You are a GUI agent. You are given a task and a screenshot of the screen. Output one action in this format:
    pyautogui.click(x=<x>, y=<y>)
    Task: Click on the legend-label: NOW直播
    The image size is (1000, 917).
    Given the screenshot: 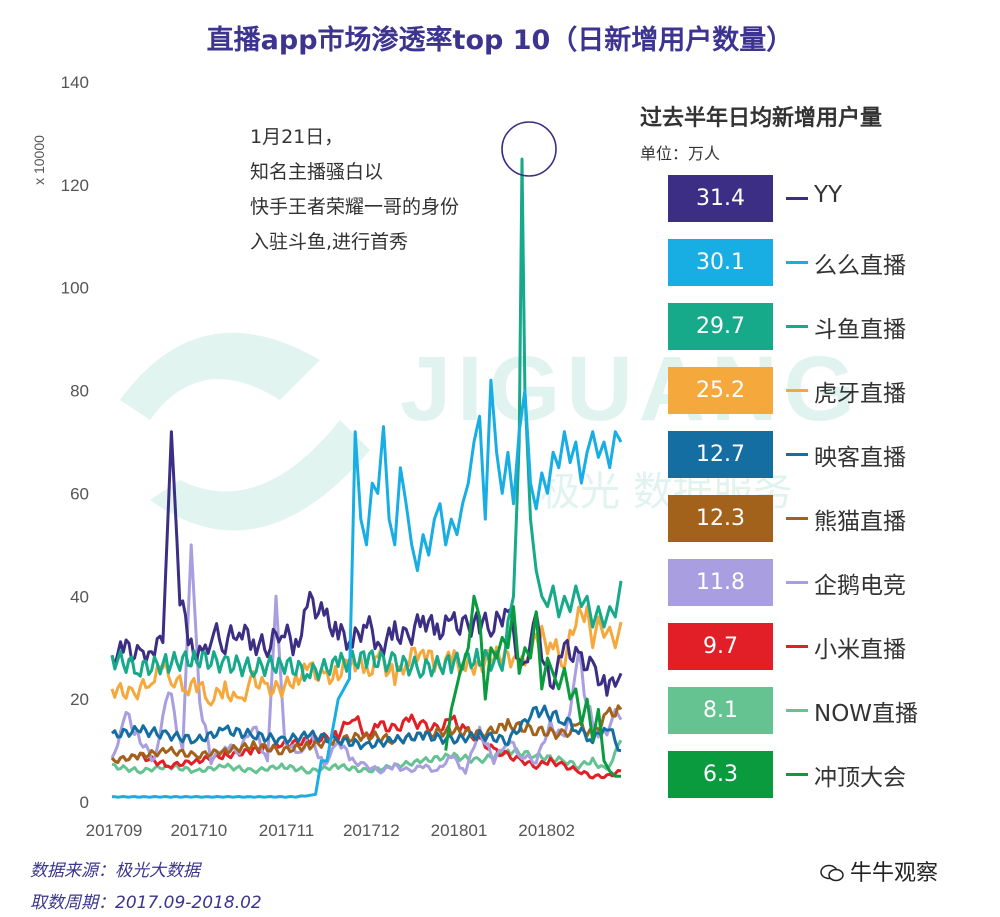 What is the action you would take?
    pyautogui.click(x=866, y=714)
    